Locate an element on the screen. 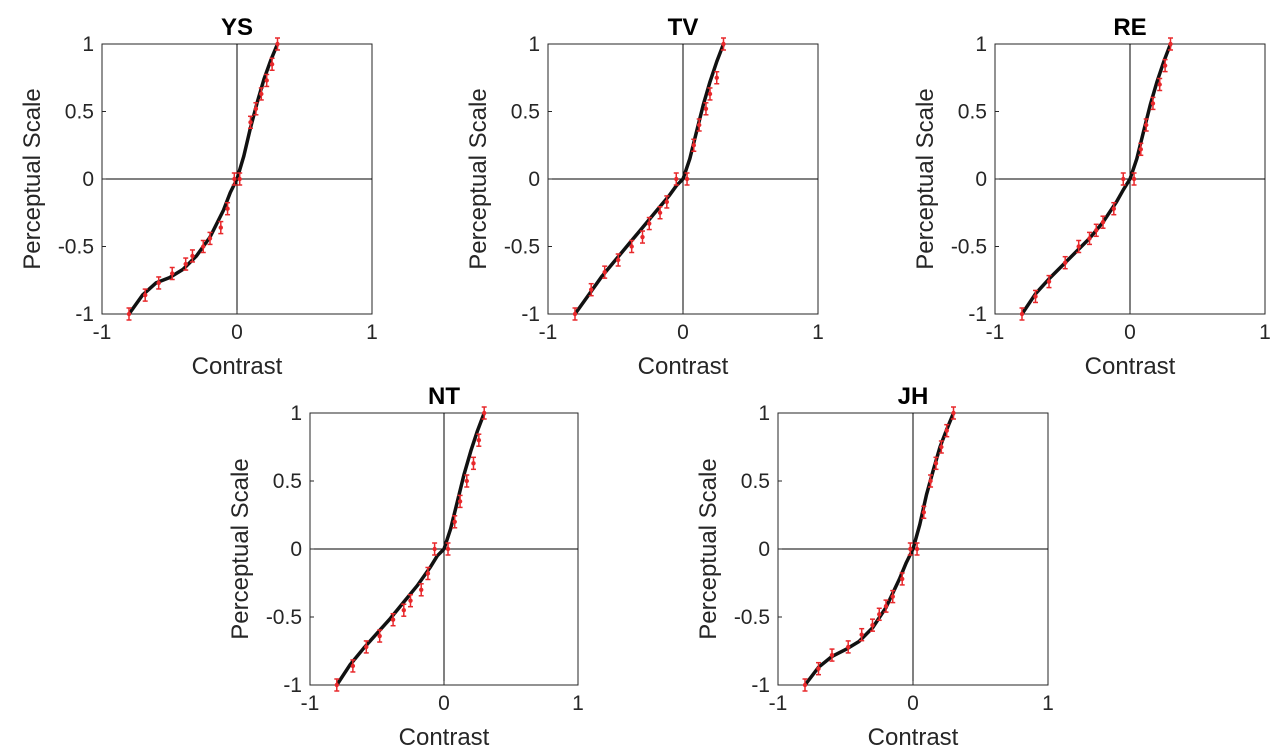 This screenshot has height=756, width=1270. x-tick-label: -1 is located at coordinates (778, 703).